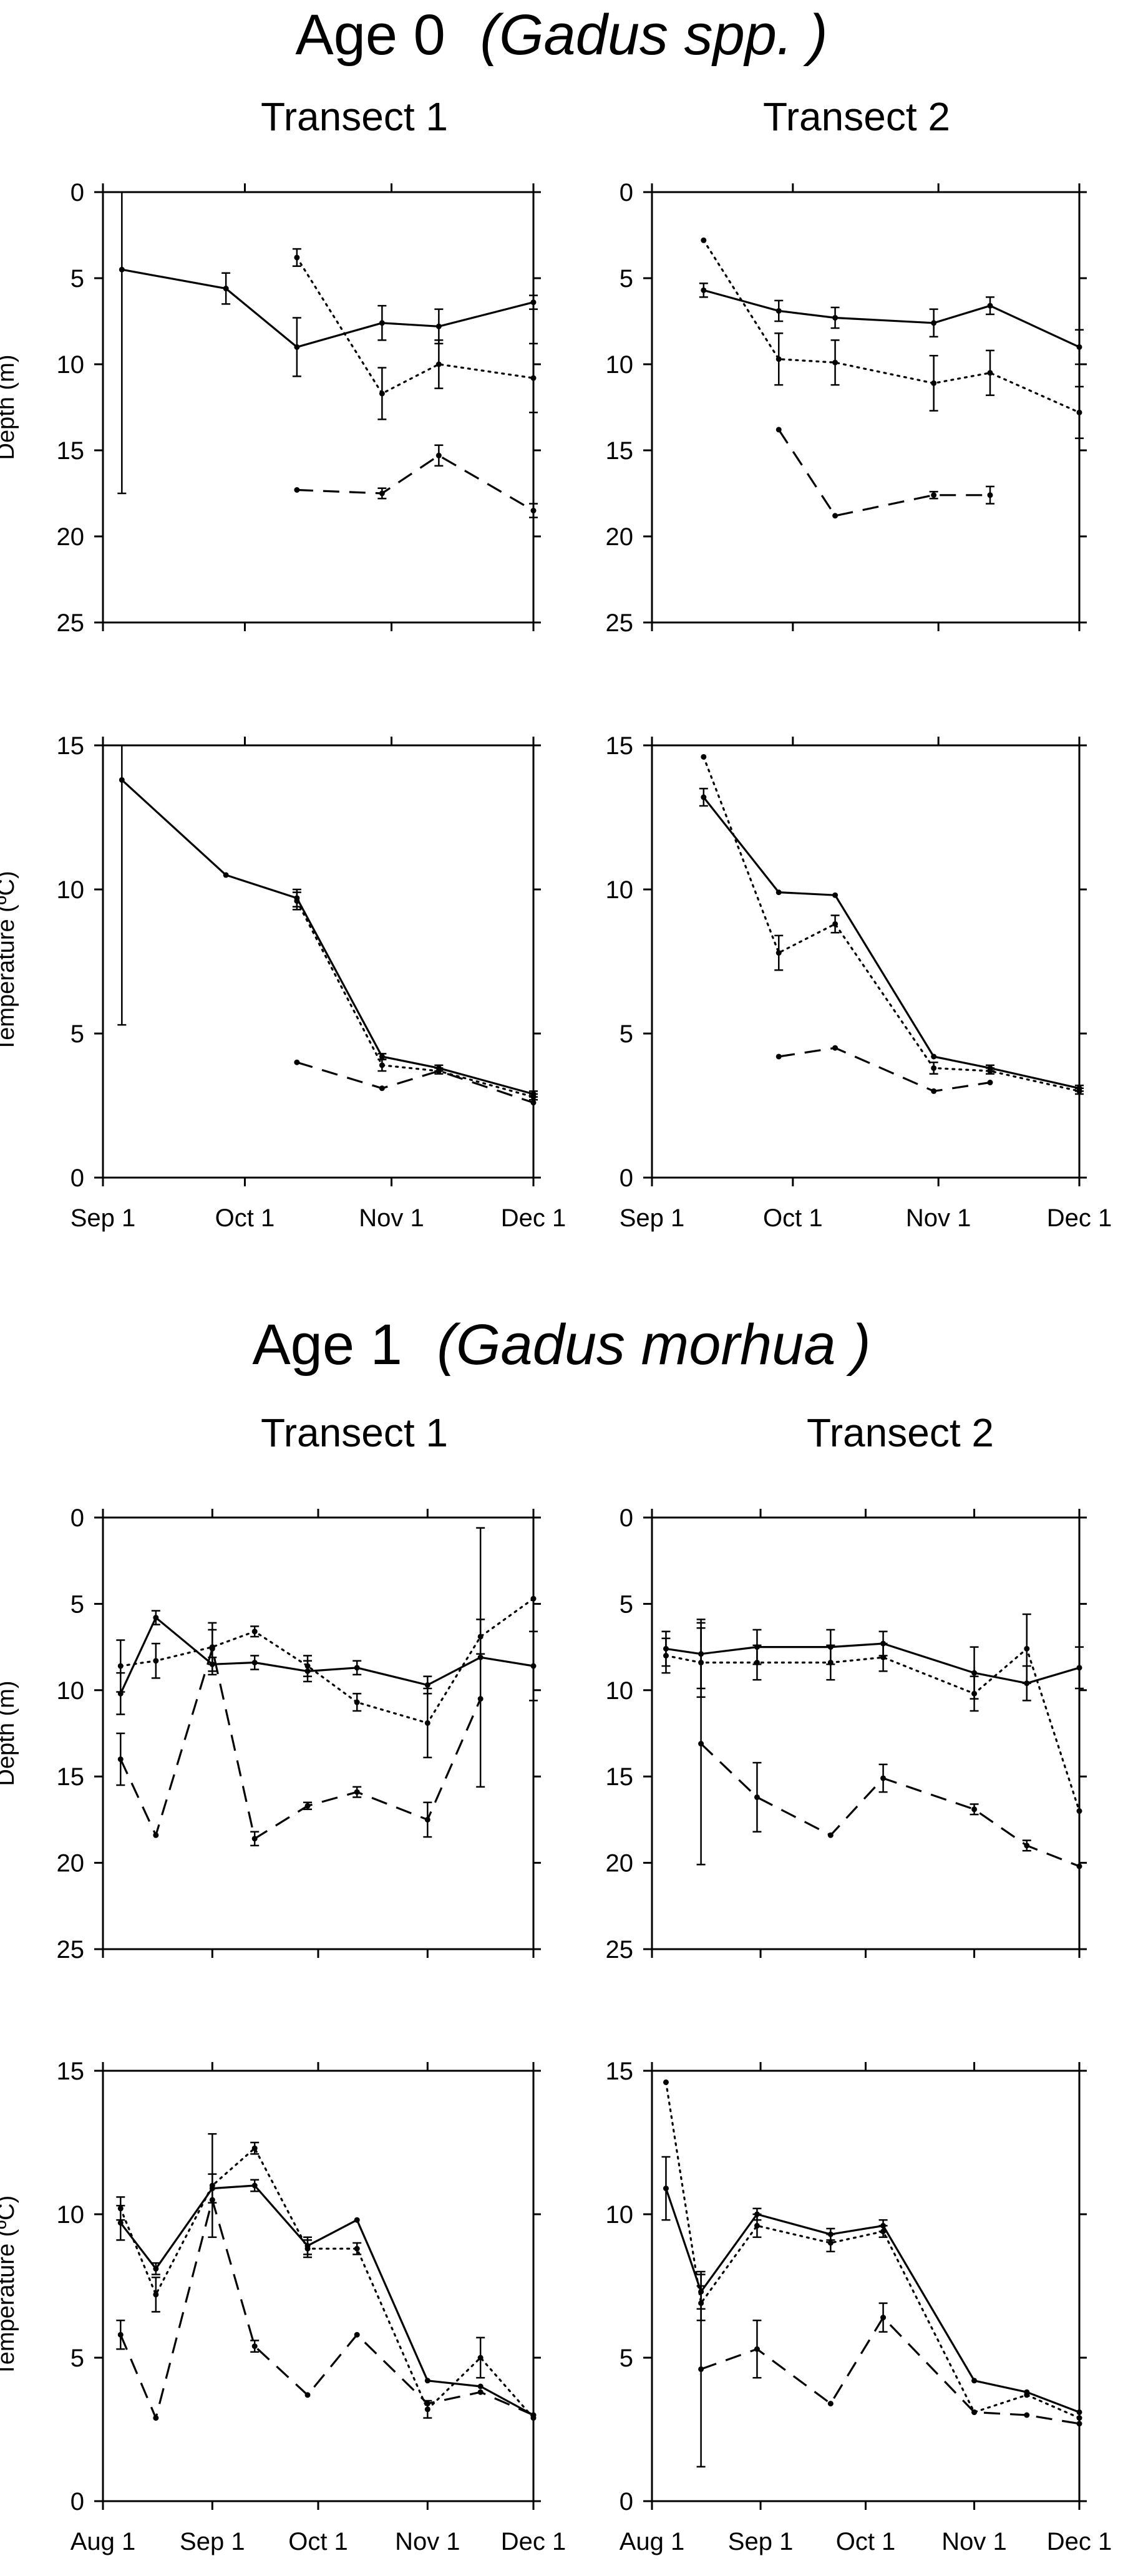 This screenshot has height=2576, width=1123. Describe the element at coordinates (370, 35) in the screenshot. I see `age0-title-label: Age 0` at that location.